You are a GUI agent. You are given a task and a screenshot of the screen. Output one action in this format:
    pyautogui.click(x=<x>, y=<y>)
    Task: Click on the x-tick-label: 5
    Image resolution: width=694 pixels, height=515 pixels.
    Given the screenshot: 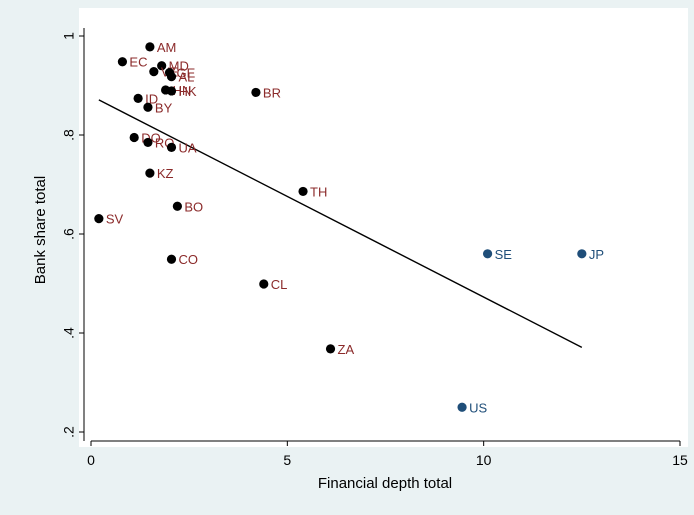 What is the action you would take?
    pyautogui.click(x=287, y=460)
    